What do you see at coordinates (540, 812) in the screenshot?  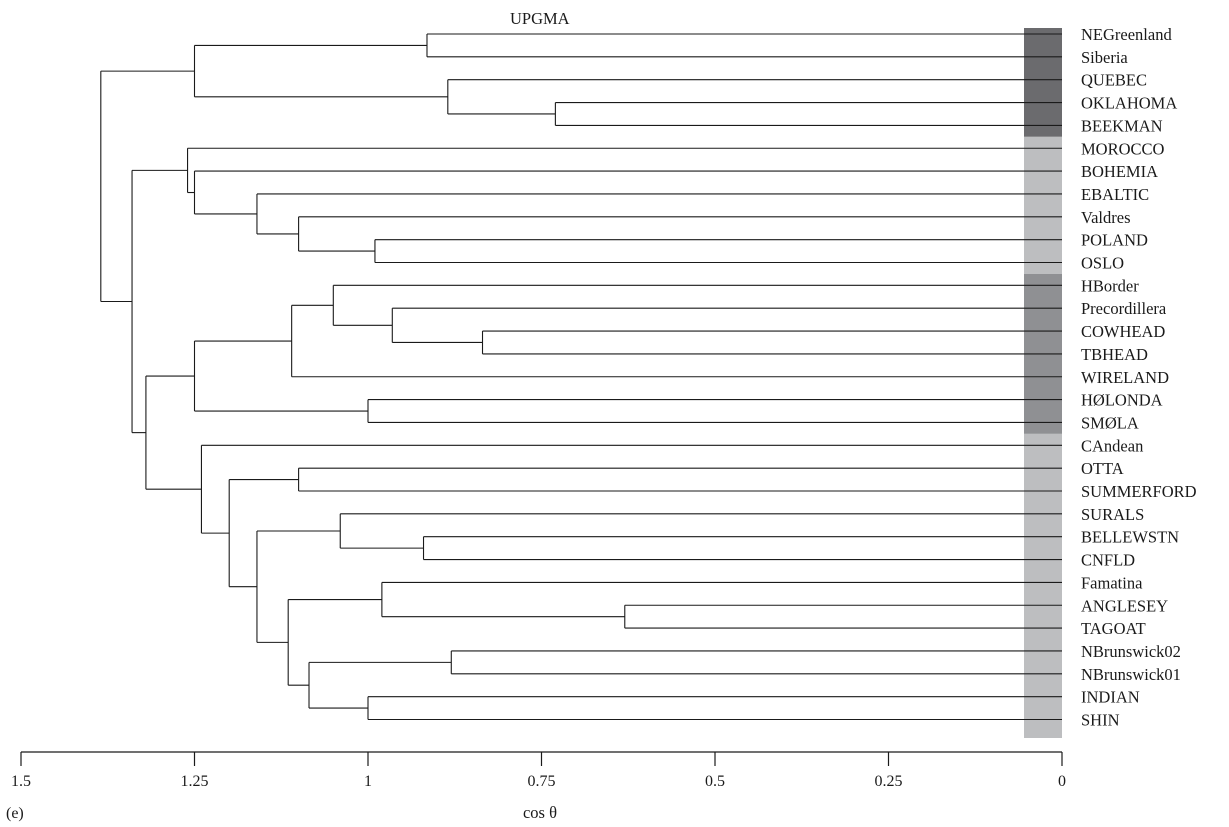 I see `x-axis-label: cos θ` at bounding box center [540, 812].